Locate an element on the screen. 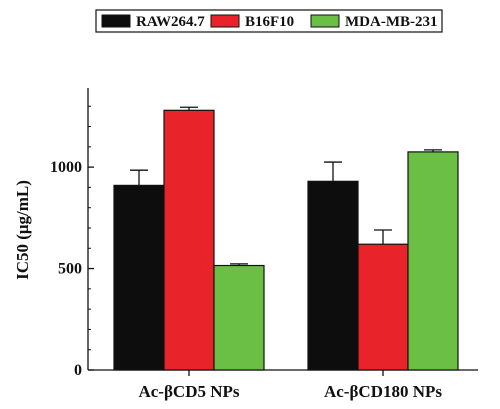 The image size is (500, 409). legend: RAW264.7 B16F10 MDA-MB-231 is located at coordinates (269, 21).